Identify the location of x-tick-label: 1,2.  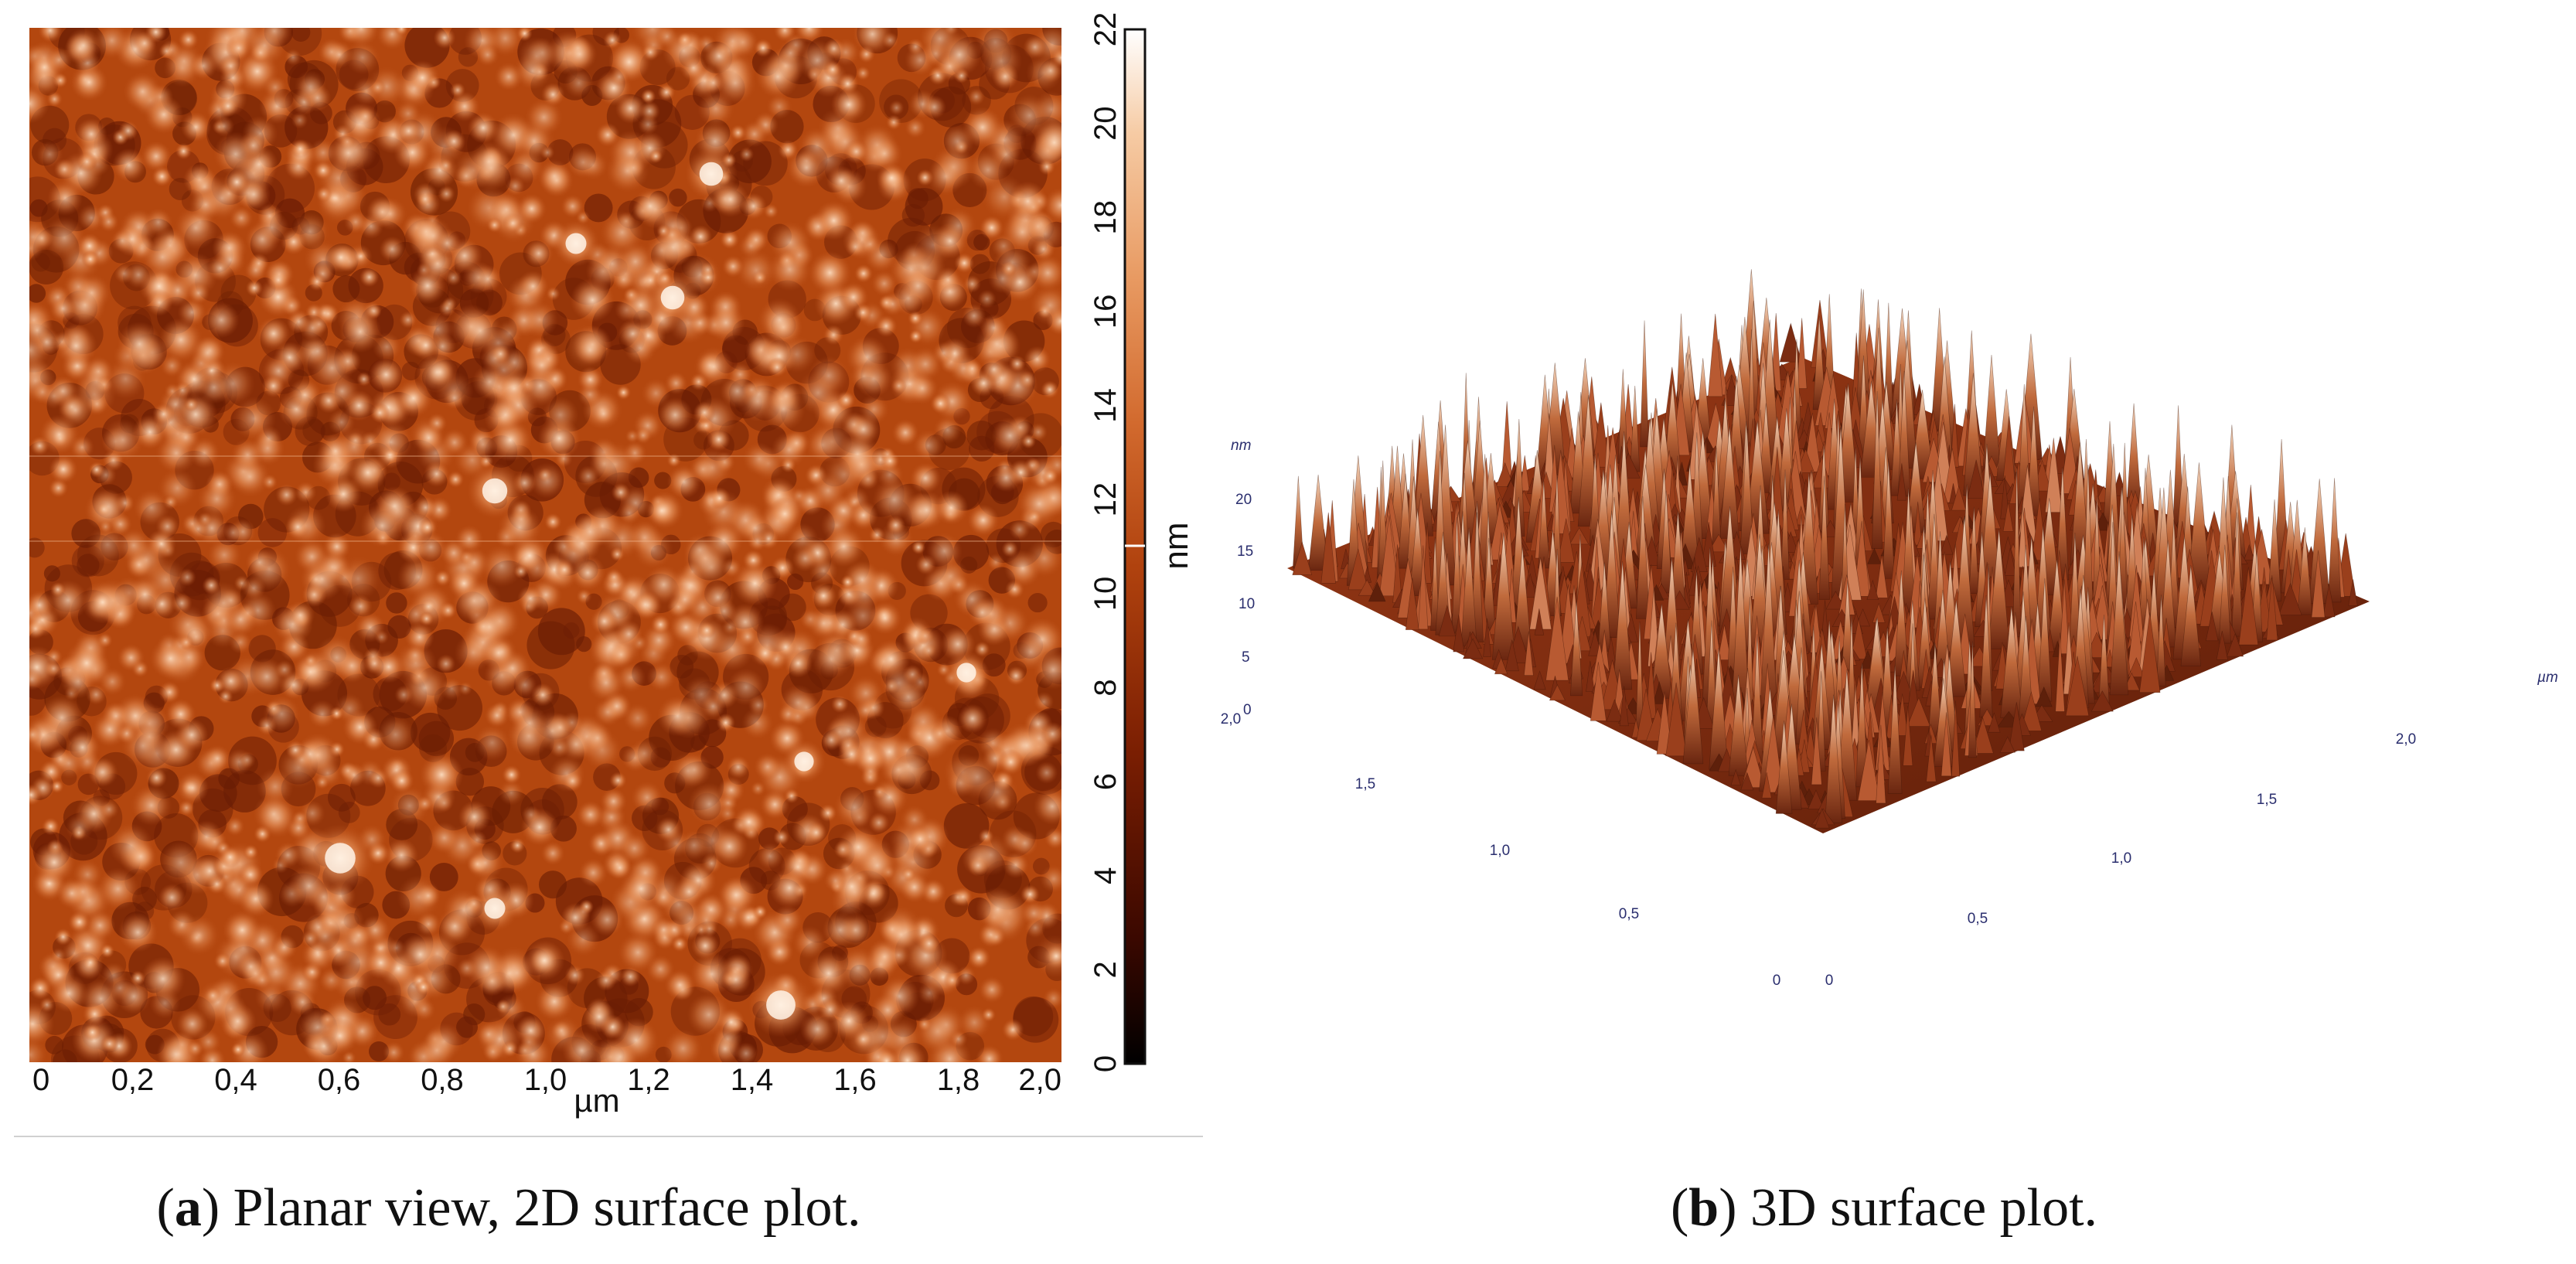
(648, 1080).